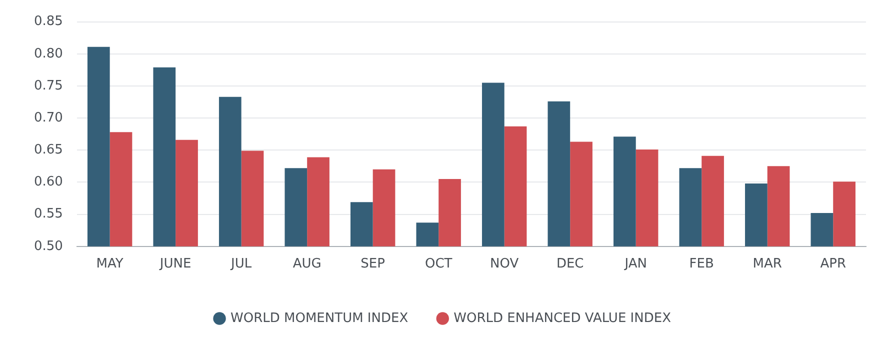 The image size is (870, 343). I want to click on x-tick-label: JAN, so click(635, 264).